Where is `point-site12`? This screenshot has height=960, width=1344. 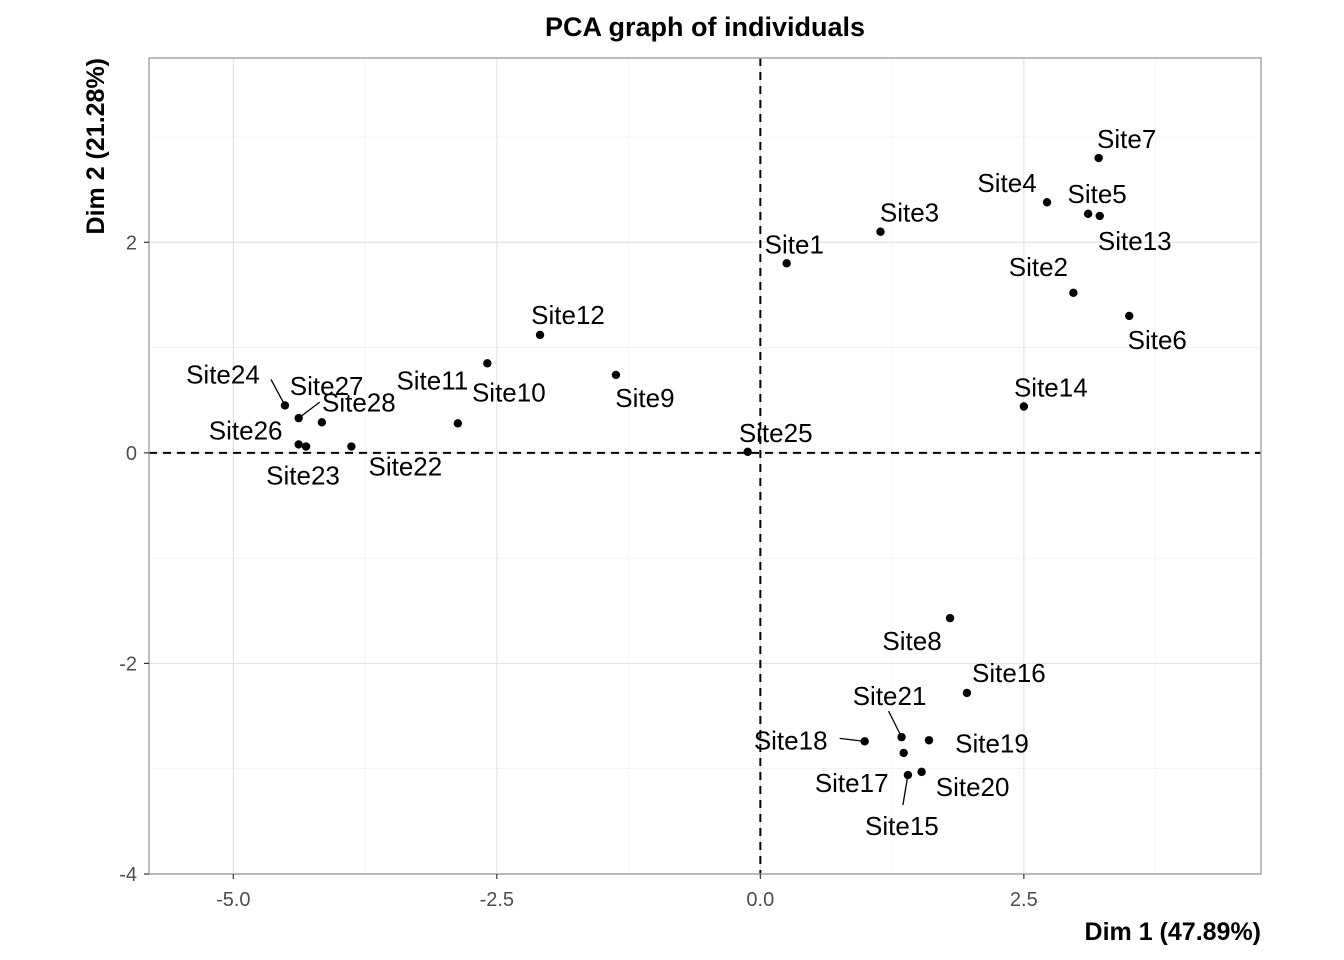 point-site12 is located at coordinates (540, 335).